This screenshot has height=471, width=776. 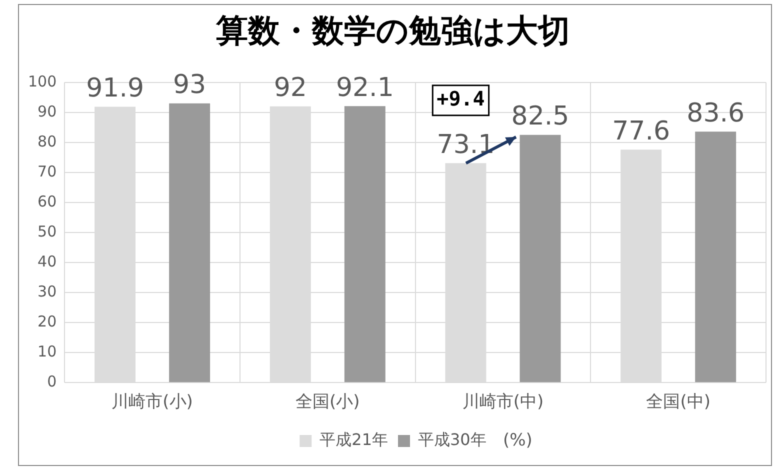 I want to click on chart-title: 算数・数学の勉強は大切, so click(x=392, y=31).